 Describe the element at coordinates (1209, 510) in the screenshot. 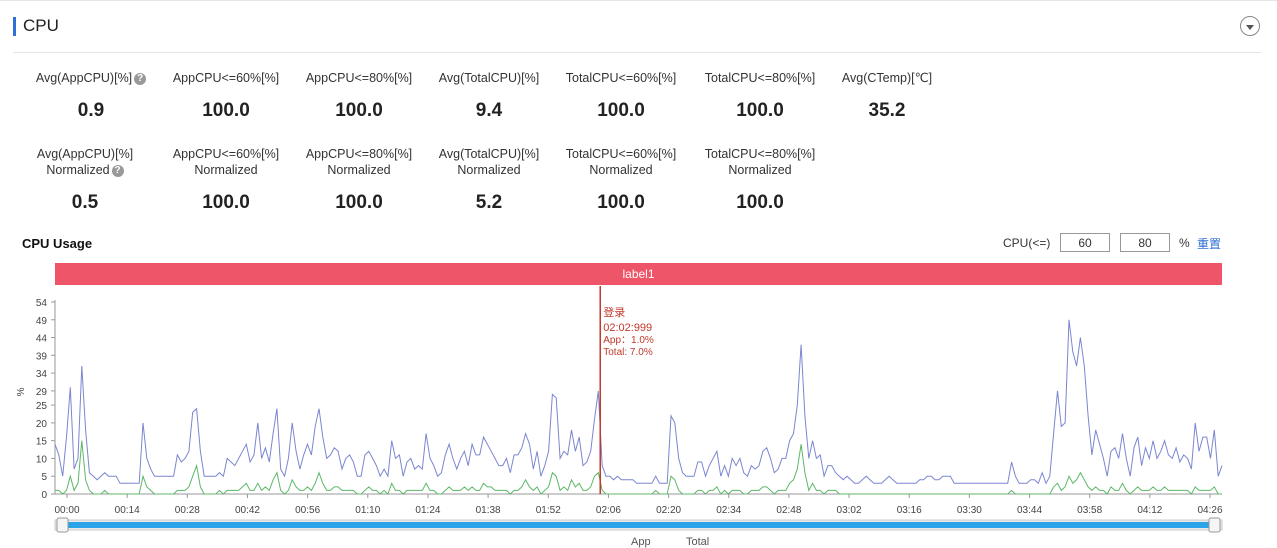

I see `x-tick-label: 04:26` at that location.